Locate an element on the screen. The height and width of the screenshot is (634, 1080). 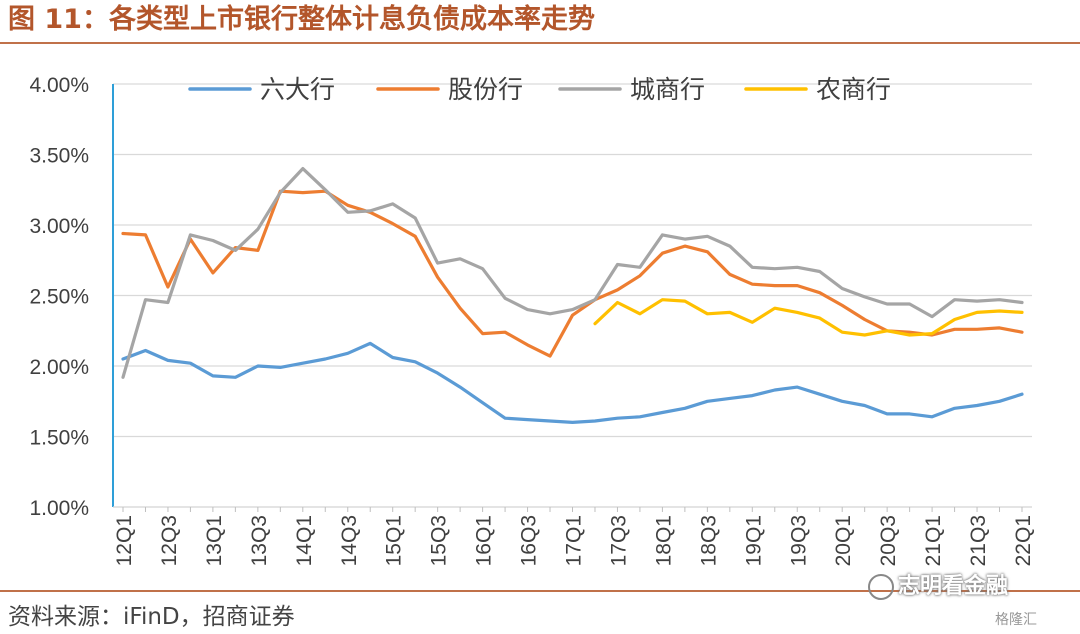
x-tick-label: 14Q3 is located at coordinates (349, 540).